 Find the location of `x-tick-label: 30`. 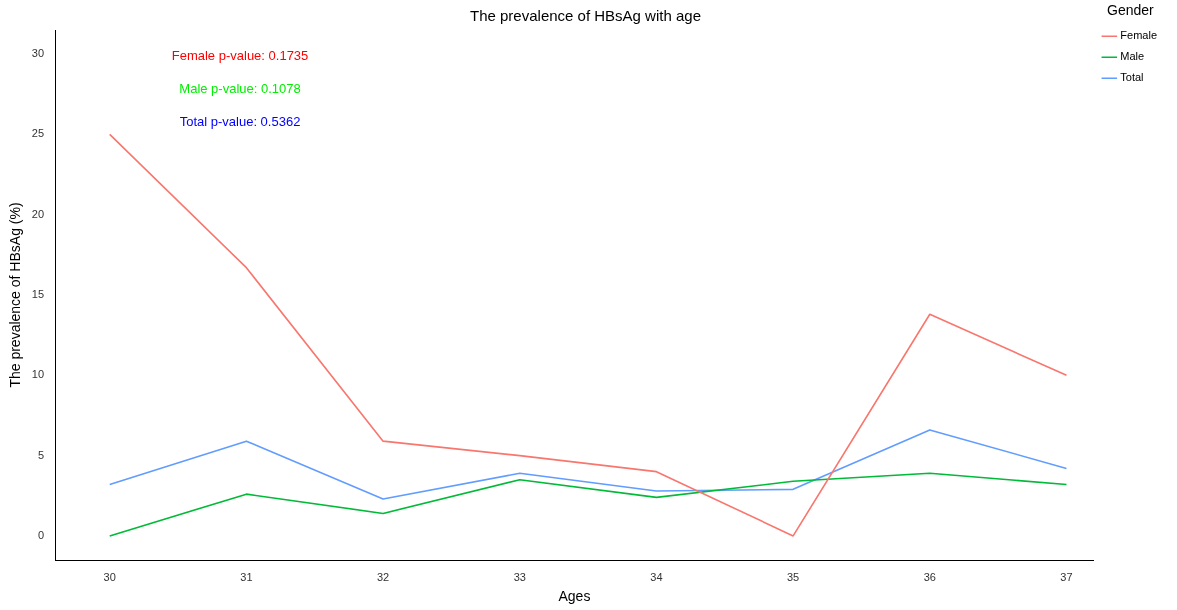

x-tick-label: 30 is located at coordinates (109, 576).